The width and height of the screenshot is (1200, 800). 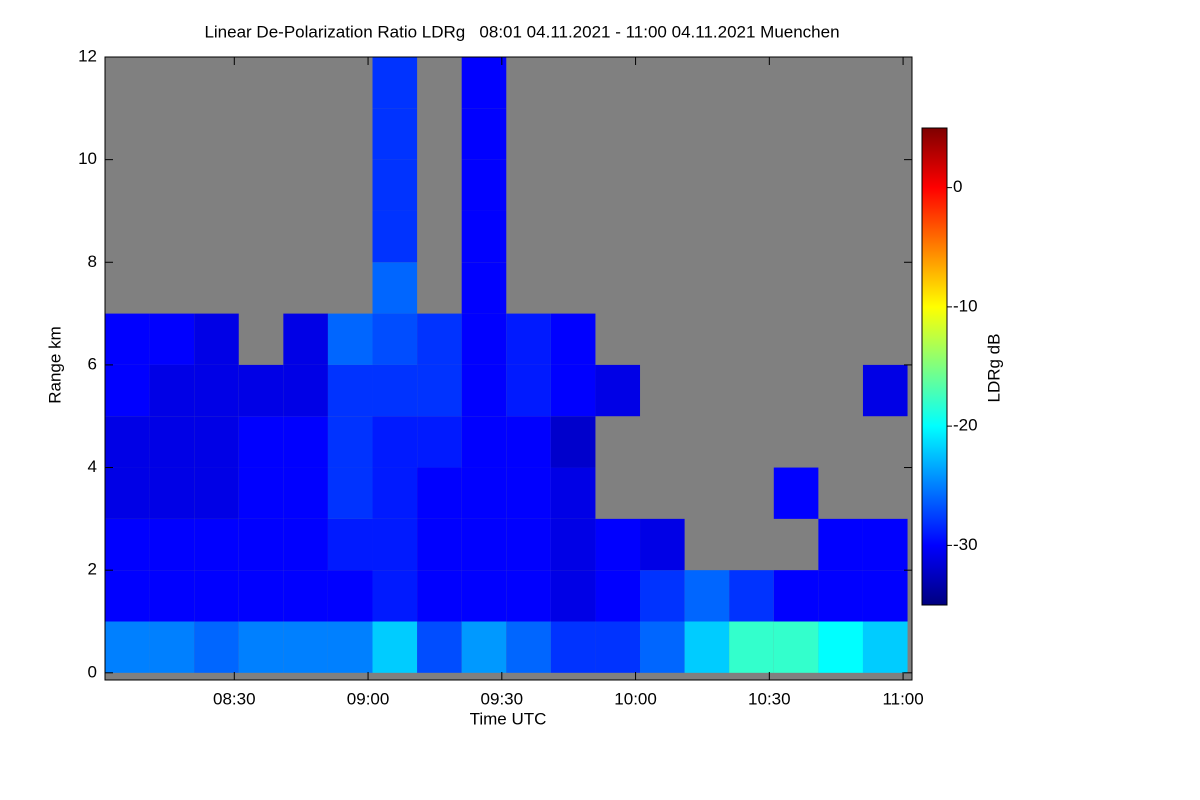 I want to click on x-axis-label: Time UTC, so click(x=508, y=718).